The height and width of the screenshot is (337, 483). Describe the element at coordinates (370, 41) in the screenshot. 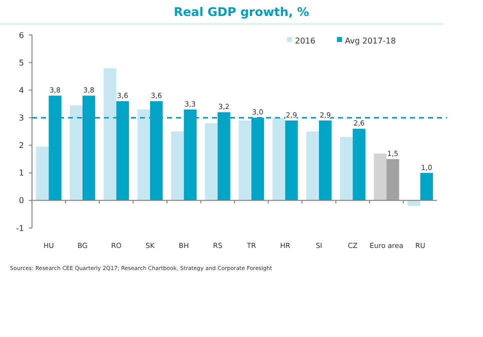

I see `legend-label: Avg 2017-18` at that location.